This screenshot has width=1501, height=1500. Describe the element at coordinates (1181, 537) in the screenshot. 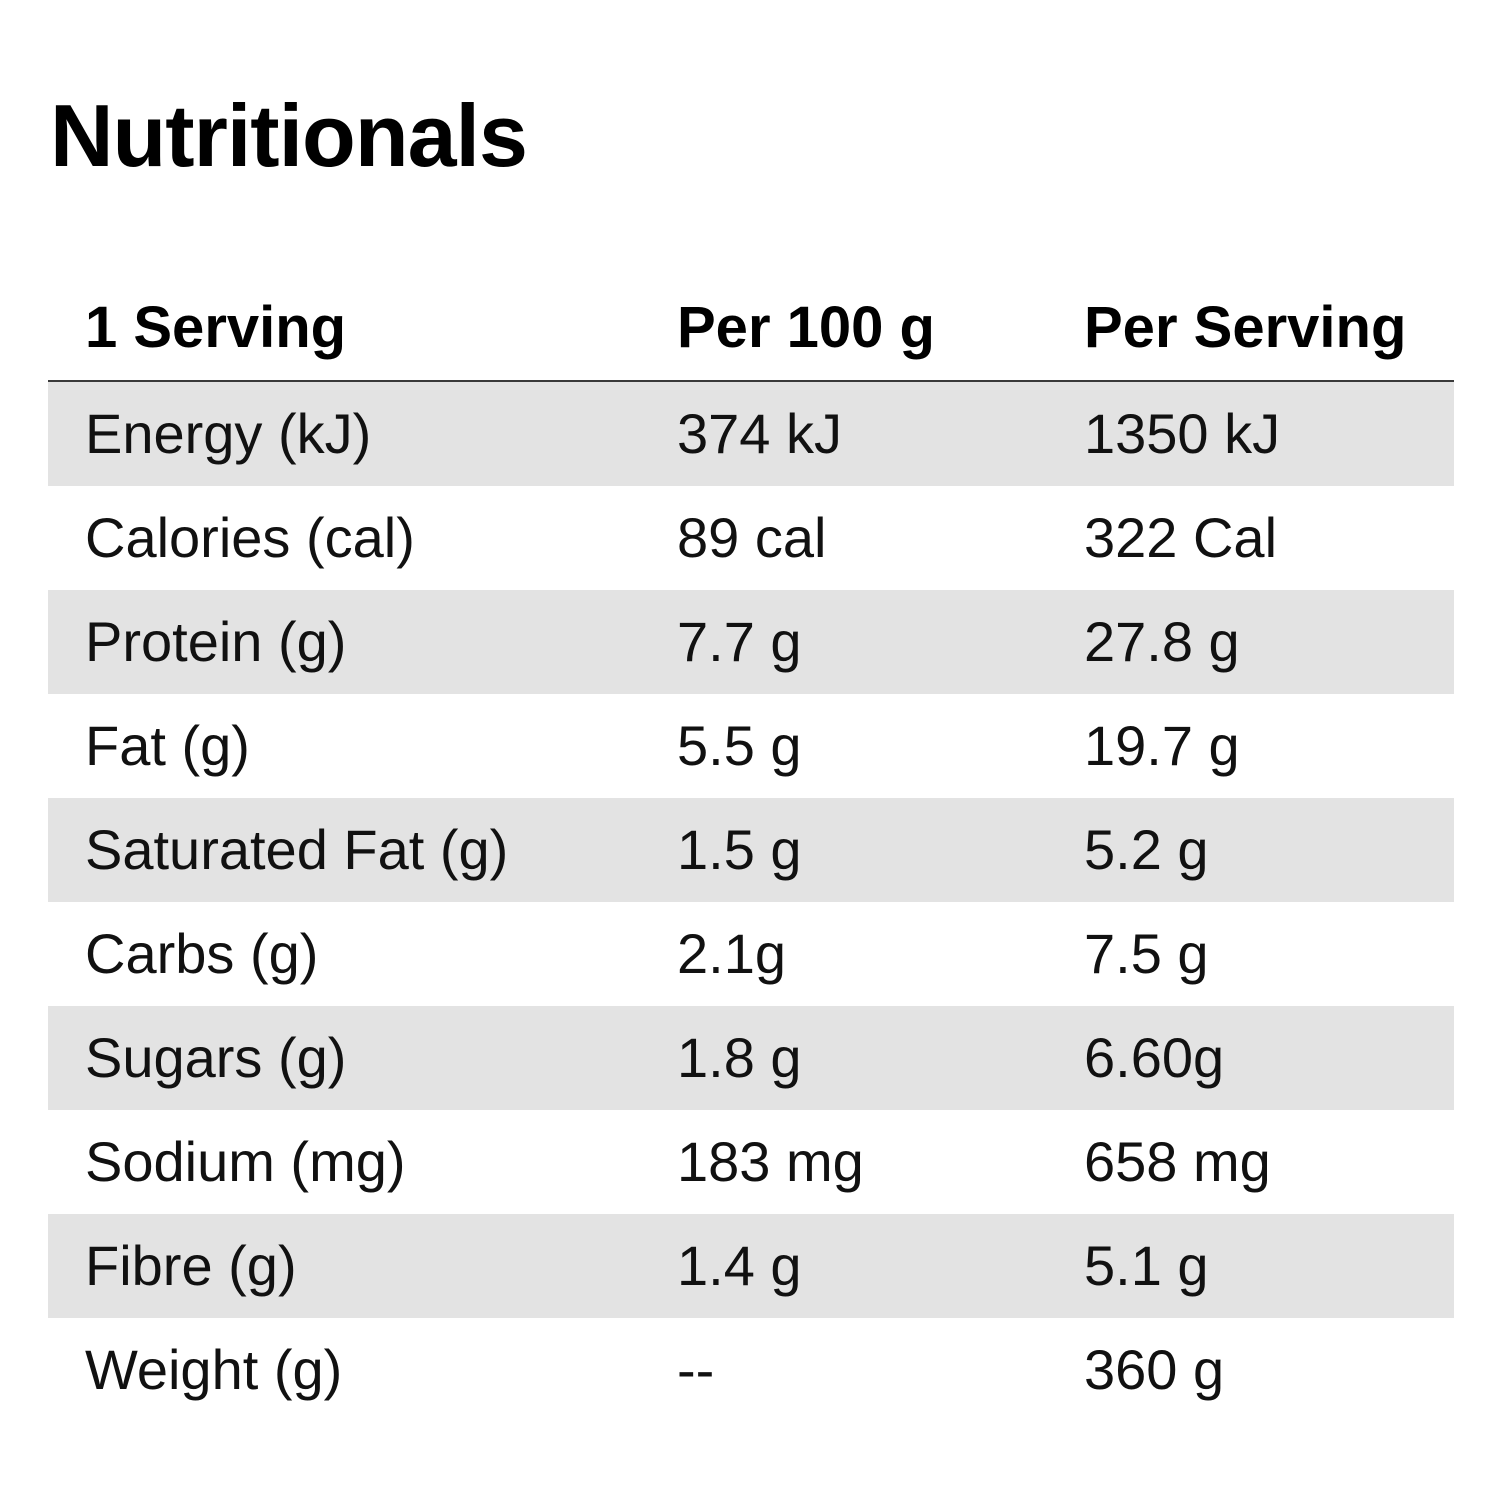

I see `per-serving-value: 322 Cal` at that location.